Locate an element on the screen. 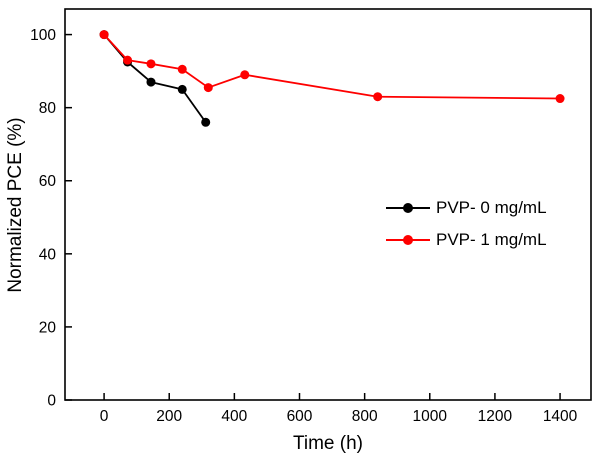  legend-label-pvp-0: PVP- 0 mg/mL is located at coordinates (491, 207).